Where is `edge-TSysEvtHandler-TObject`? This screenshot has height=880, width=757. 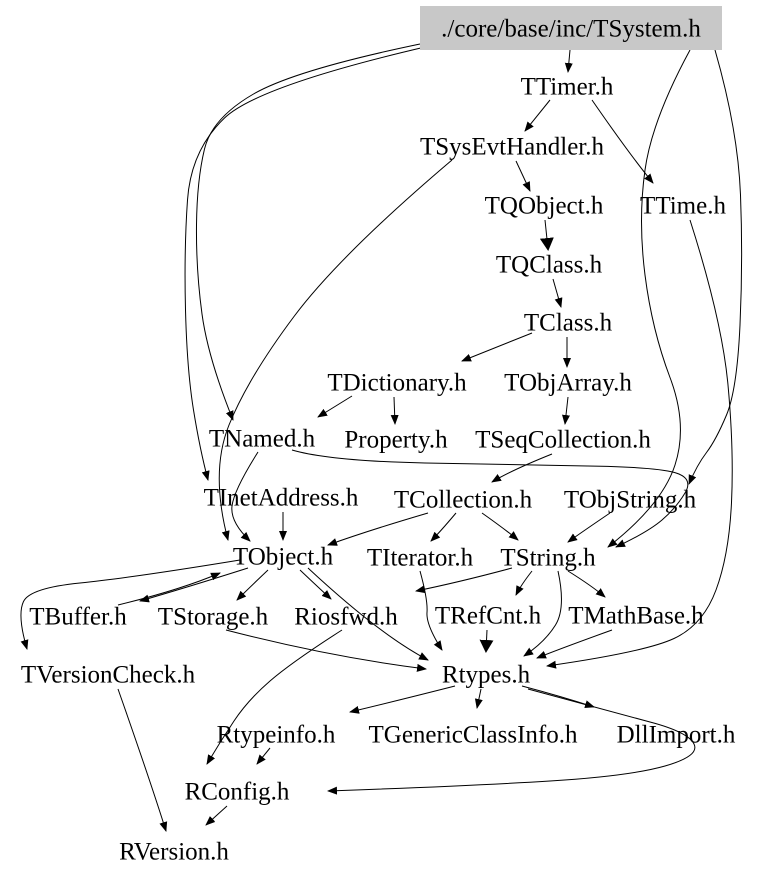
edge-TSysEvtHandler-TObject is located at coordinates (335, 350).